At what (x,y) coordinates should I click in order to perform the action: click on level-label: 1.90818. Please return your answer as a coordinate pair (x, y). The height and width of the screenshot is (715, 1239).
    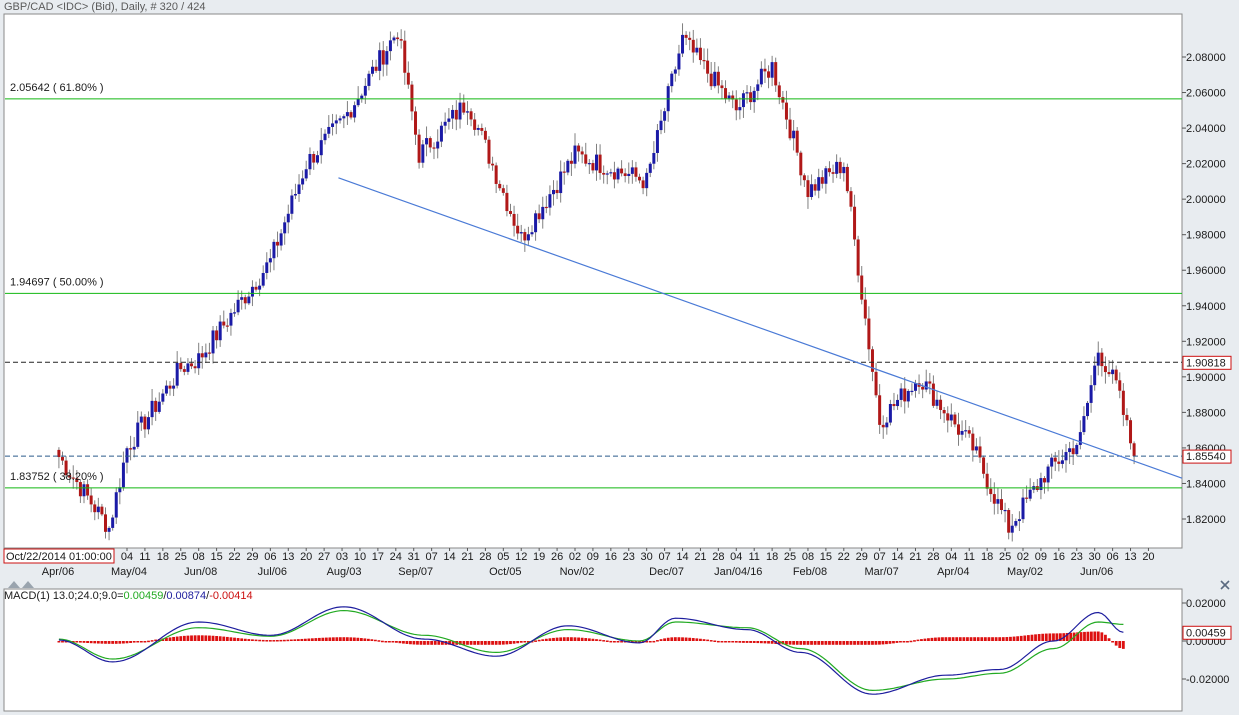
    Looking at the image, I should click on (1206, 363).